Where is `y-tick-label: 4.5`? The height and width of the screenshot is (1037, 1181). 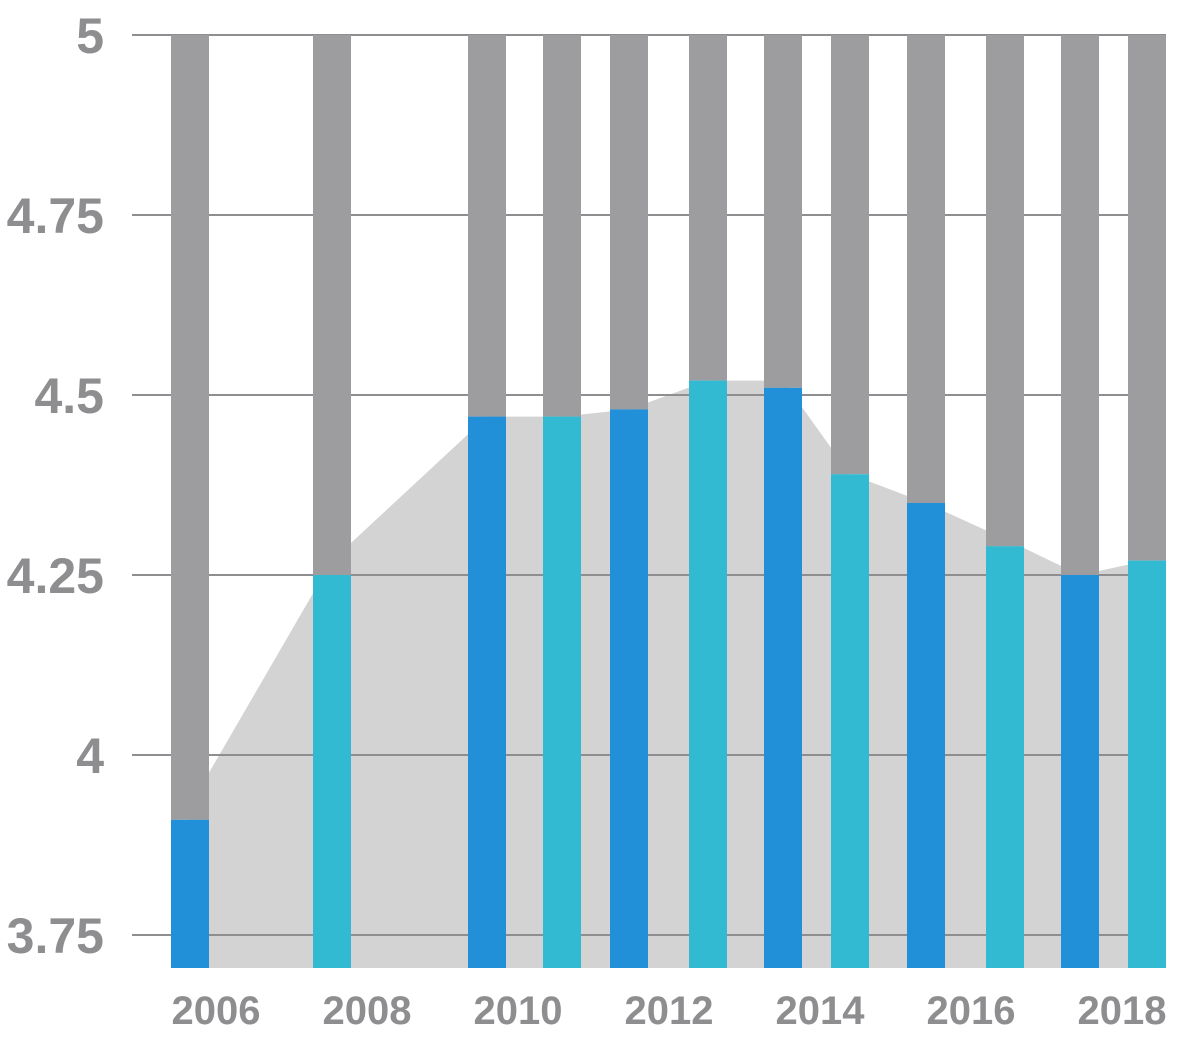 y-tick-label: 4.5 is located at coordinates (69, 396).